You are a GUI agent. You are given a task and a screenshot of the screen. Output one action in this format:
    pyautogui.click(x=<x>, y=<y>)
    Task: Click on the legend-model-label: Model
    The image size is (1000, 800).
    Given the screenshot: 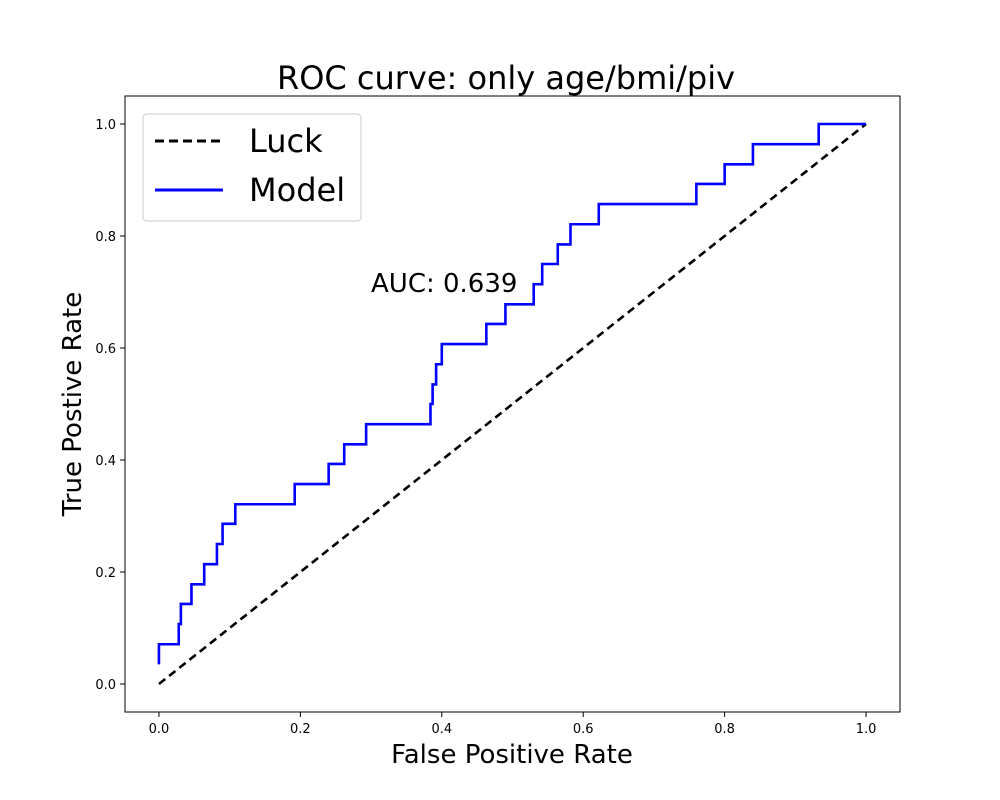 What is the action you would take?
    pyautogui.click(x=297, y=190)
    